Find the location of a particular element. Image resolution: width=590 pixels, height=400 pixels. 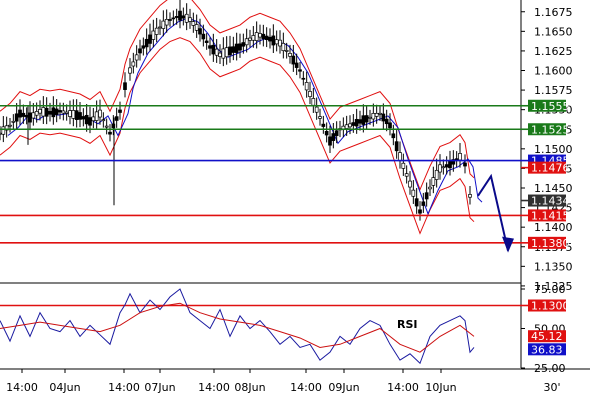

rsi-tick-label: 75.00 is located at coordinates (550, 289).